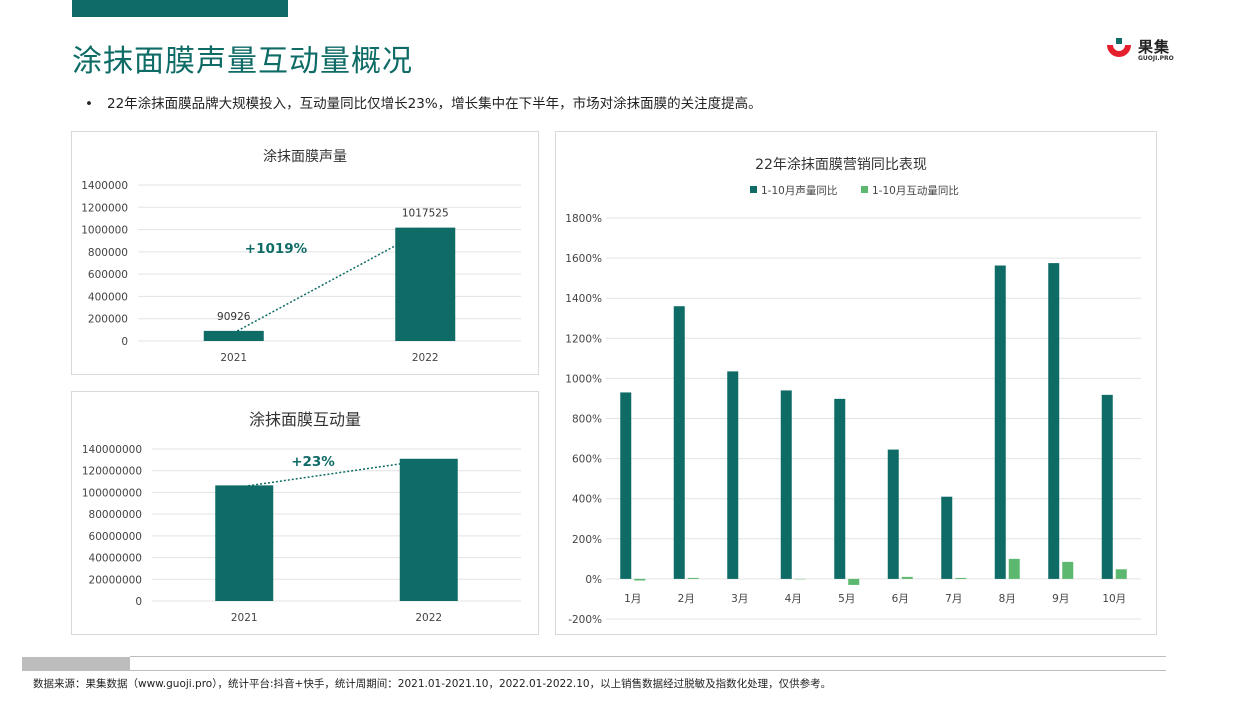 This screenshot has width=1250, height=703. I want to click on x-tick-label: 6月, so click(900, 599).